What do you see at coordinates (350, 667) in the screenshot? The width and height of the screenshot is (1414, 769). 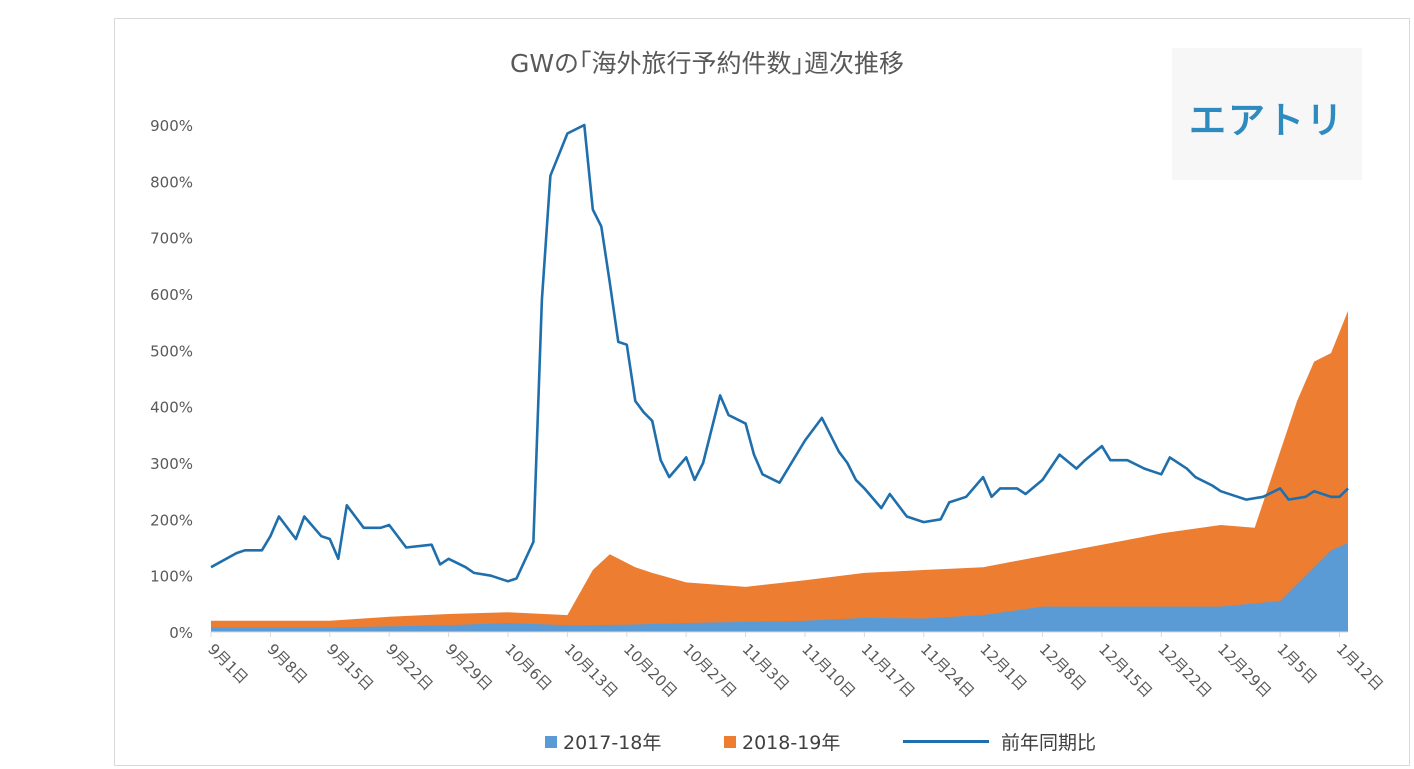 I see `x-tick-label: 9月15日` at bounding box center [350, 667].